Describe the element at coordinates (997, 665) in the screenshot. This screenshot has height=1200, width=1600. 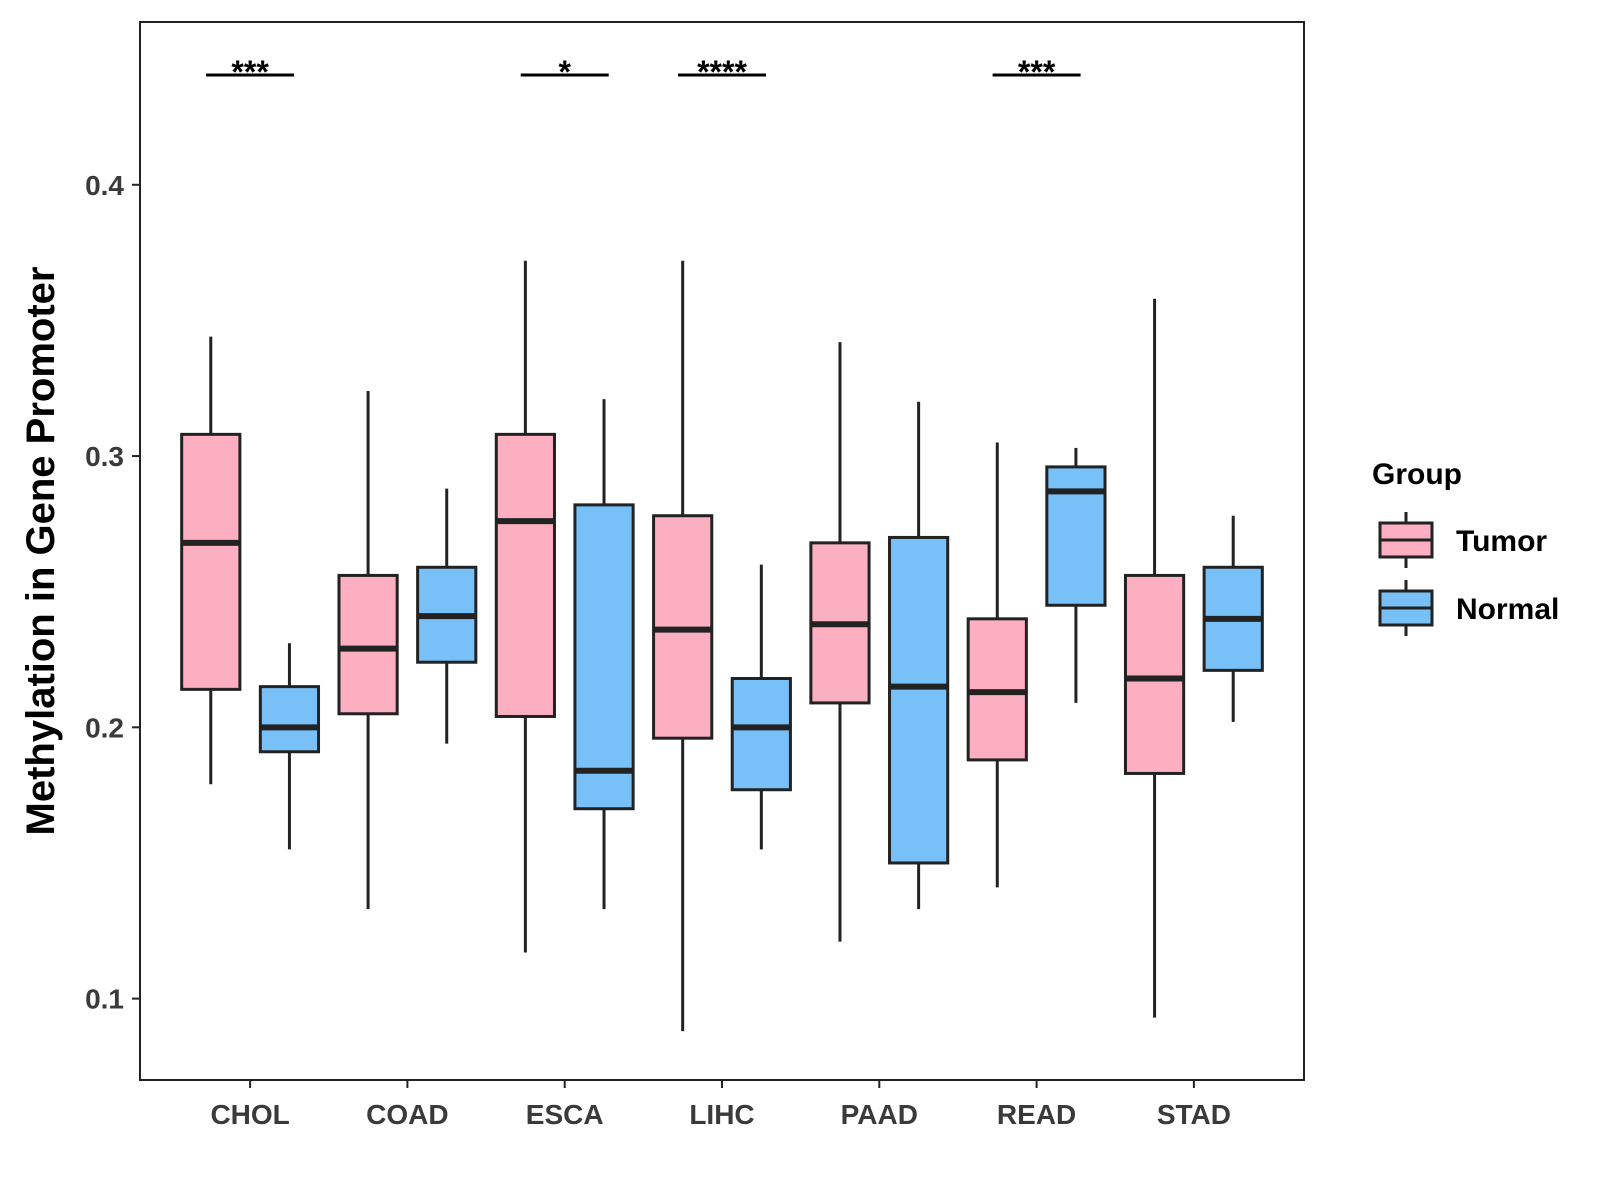
I see `box-read-tumor` at that location.